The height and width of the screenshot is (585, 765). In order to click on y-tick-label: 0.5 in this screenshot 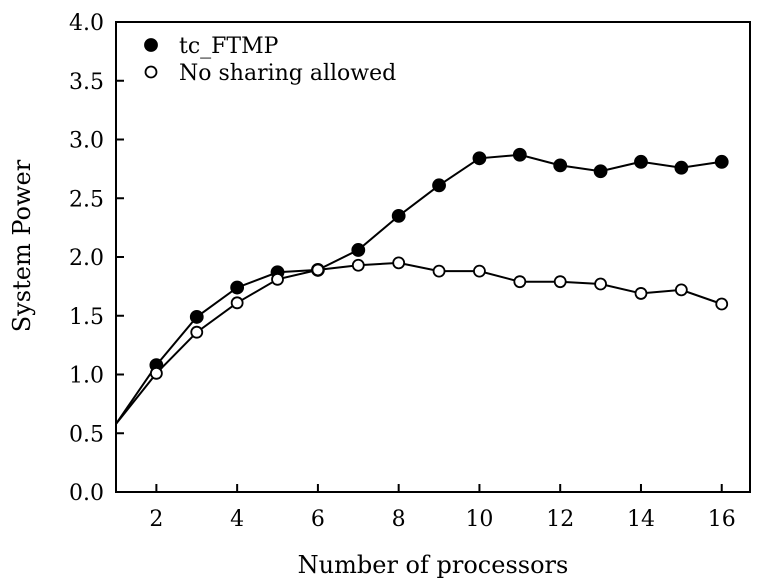, I will do `click(86, 434)`.